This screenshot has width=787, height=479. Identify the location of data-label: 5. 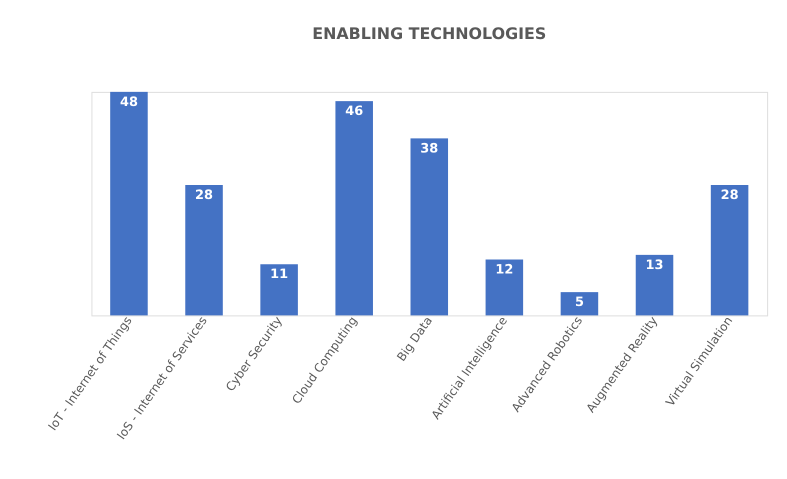
(579, 302).